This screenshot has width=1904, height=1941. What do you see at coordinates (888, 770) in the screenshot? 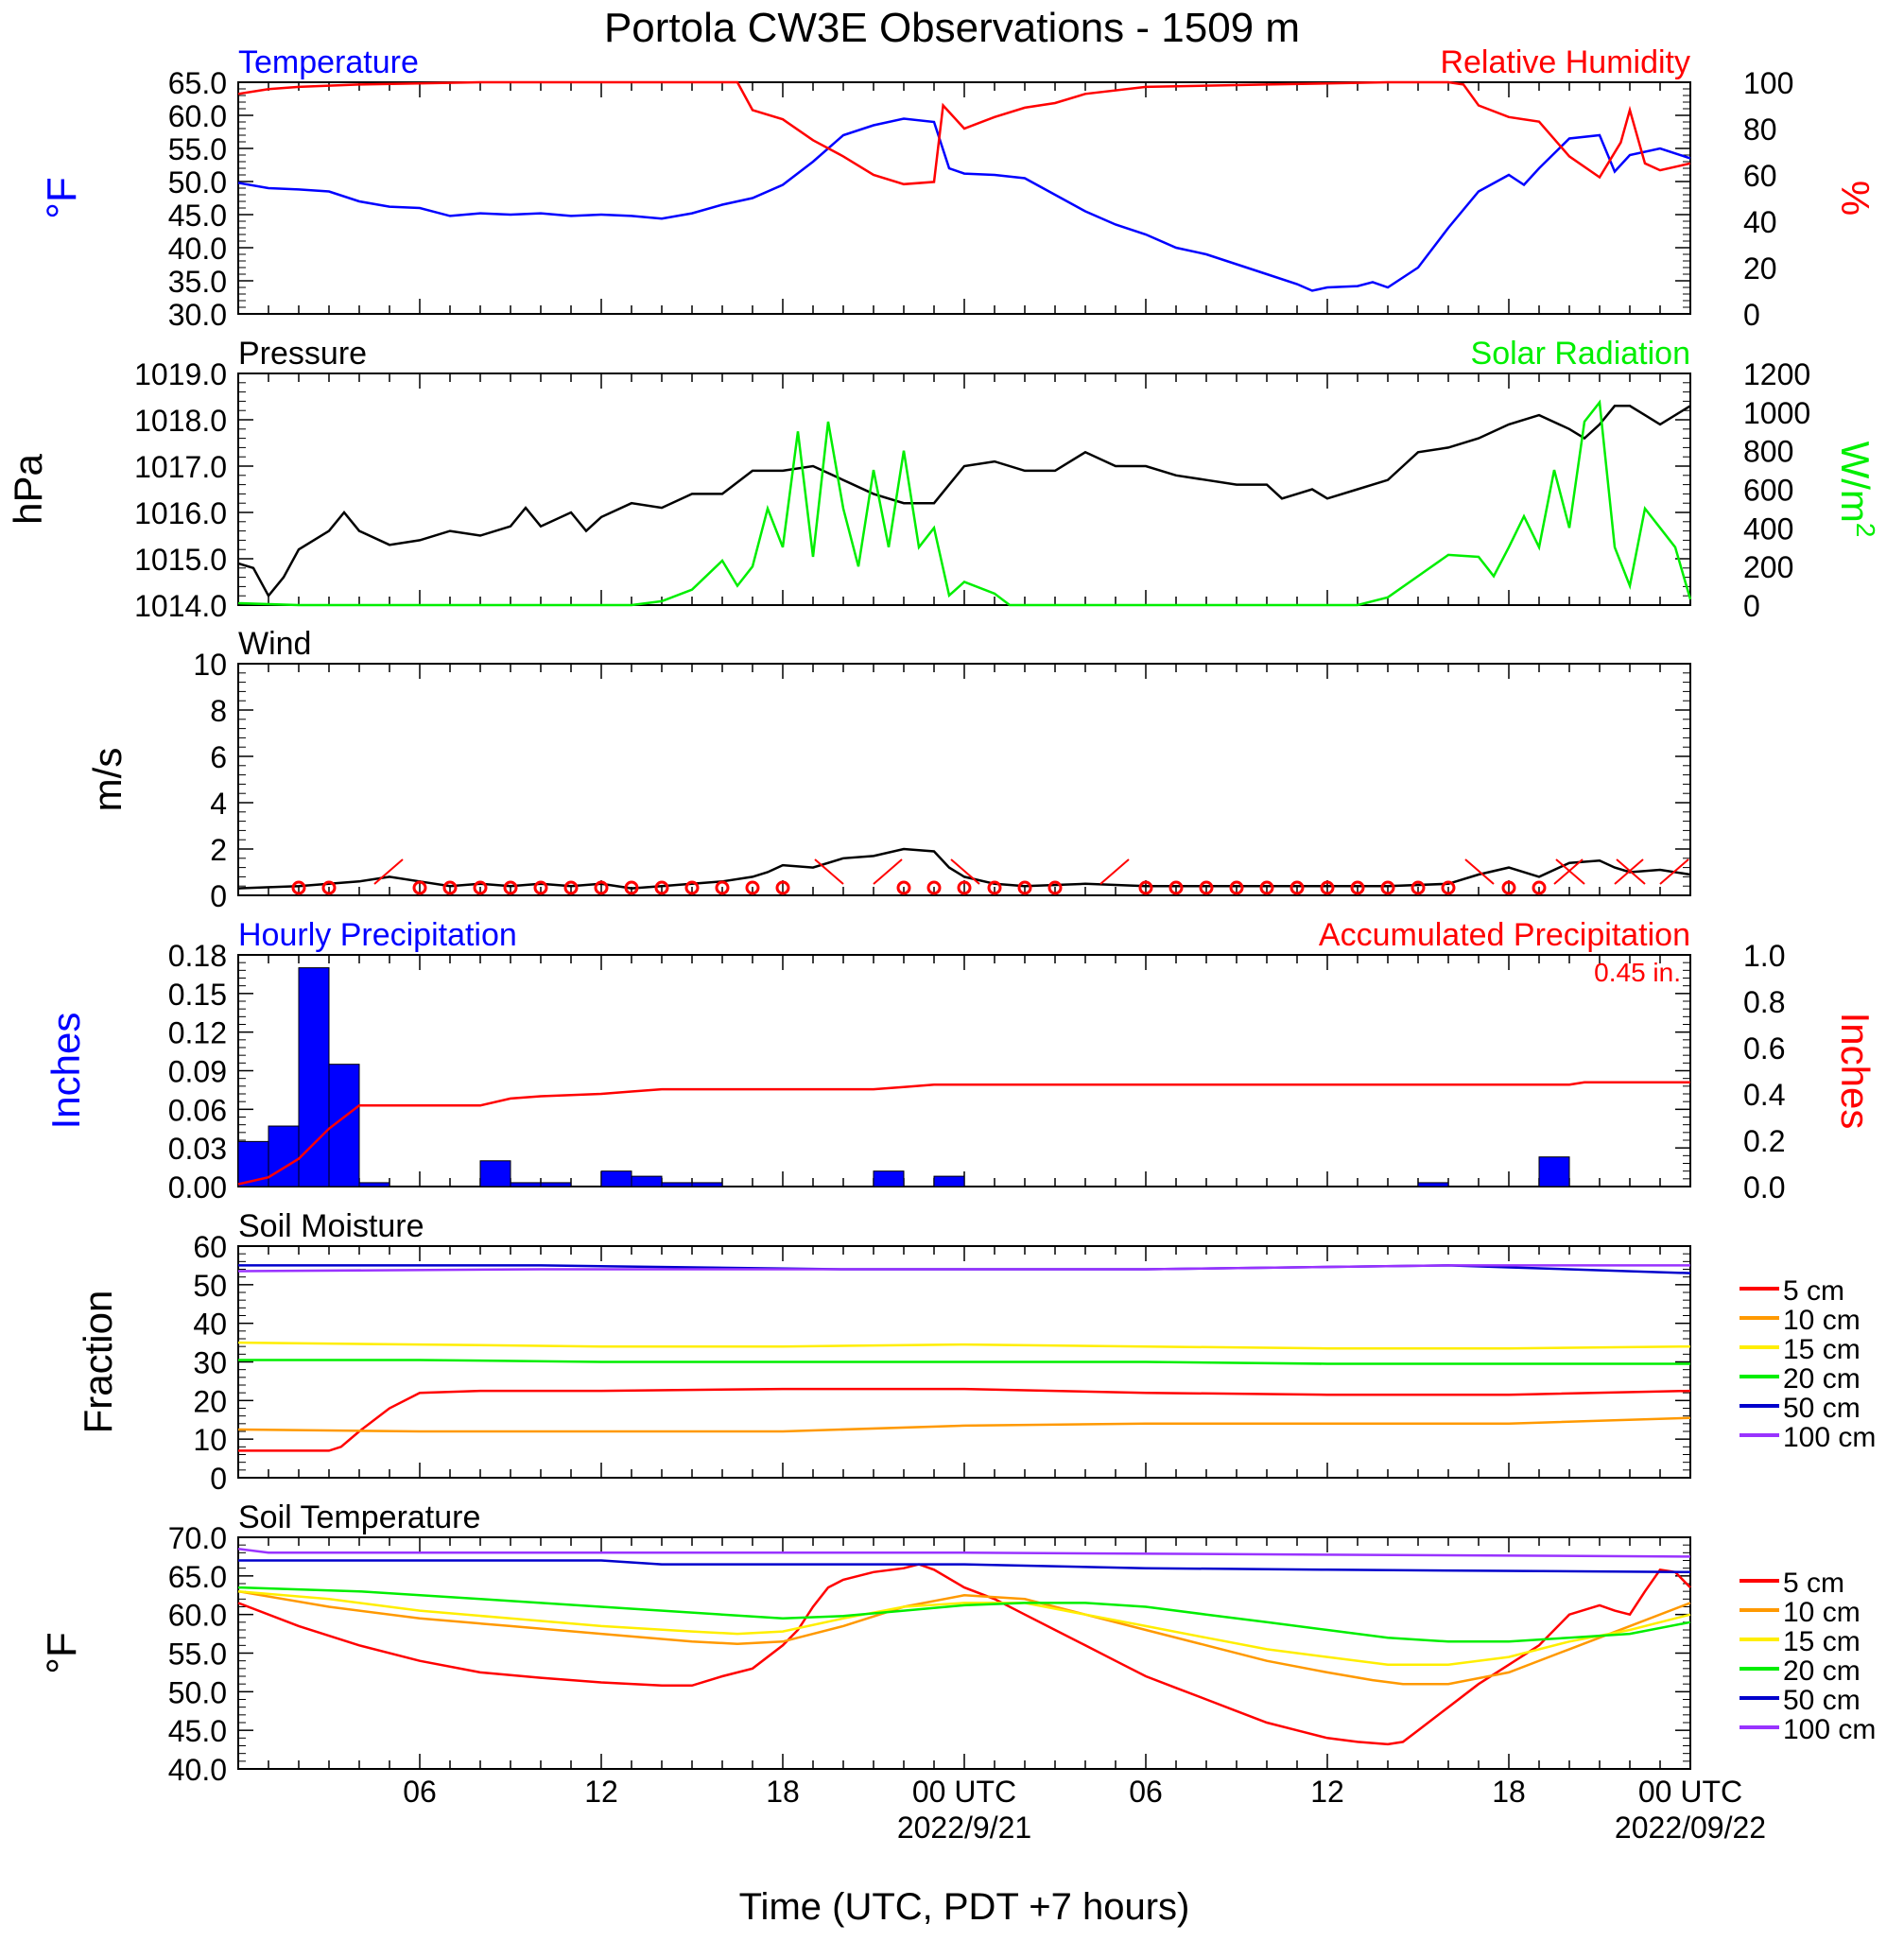
I see `panel-wind: 10 8 6 4 2 0 Wind m/s` at bounding box center [888, 770].